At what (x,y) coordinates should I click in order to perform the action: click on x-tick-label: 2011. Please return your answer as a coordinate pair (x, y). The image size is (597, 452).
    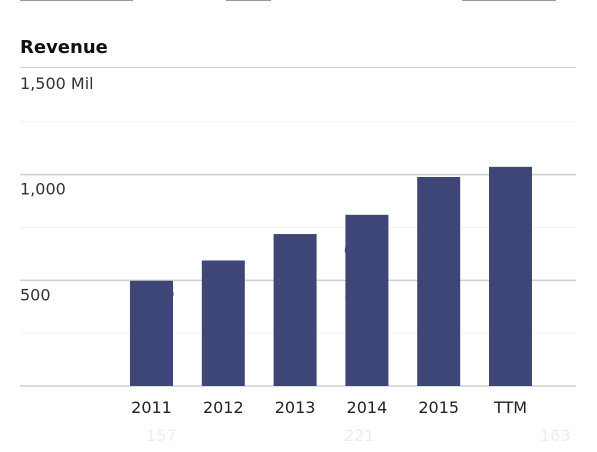
    Looking at the image, I should click on (151, 407).